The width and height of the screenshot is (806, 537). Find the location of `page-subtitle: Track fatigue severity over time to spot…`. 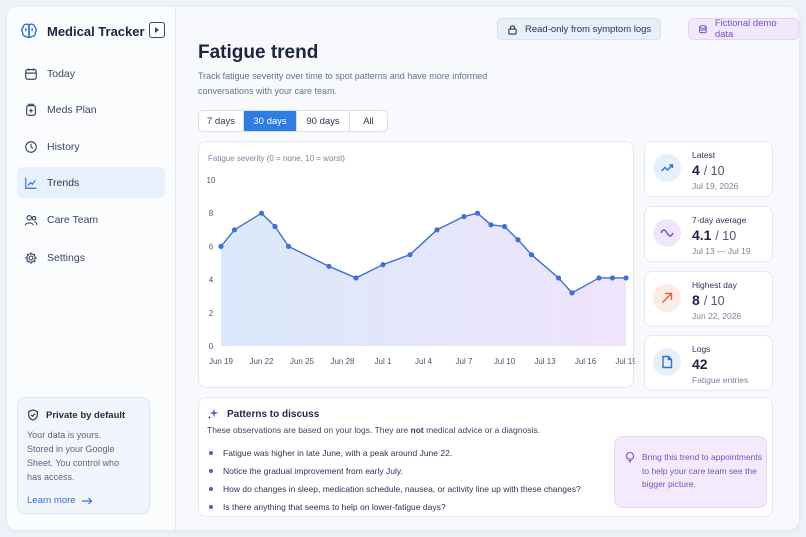

page-subtitle: Track fatigue severity over time to spot… is located at coordinates (343, 83).